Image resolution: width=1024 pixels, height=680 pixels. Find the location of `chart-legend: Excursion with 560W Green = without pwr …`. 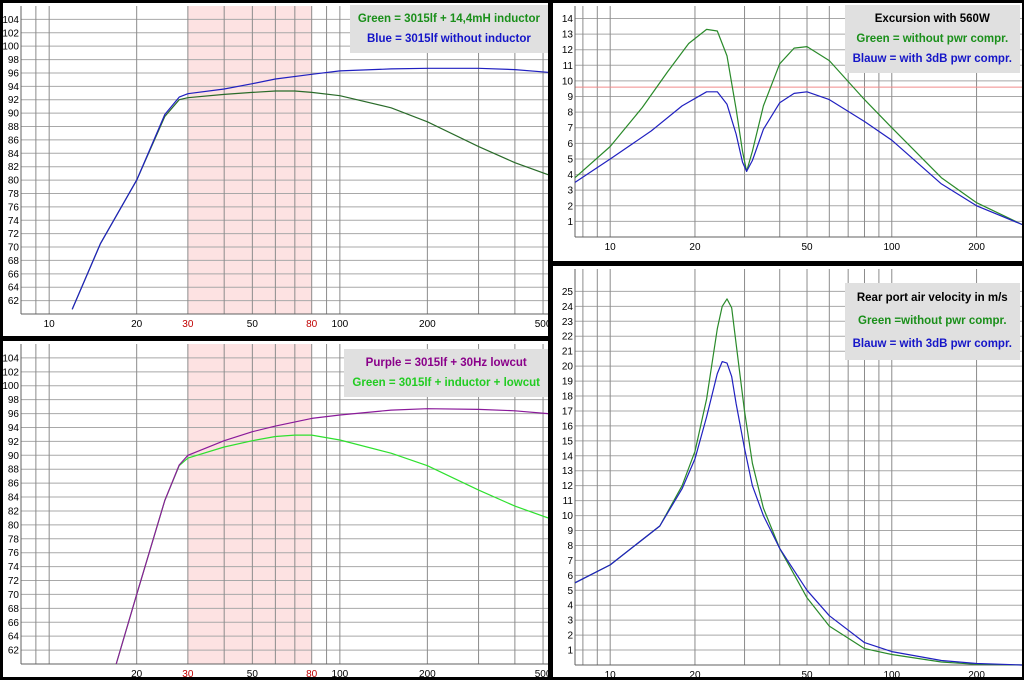

chart-legend: Excursion with 560W Green = without pwr … is located at coordinates (932, 39).